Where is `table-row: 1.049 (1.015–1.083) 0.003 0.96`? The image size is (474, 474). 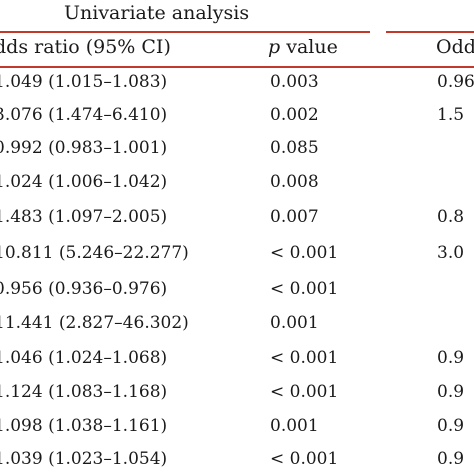 table-row: 1.049 (1.015–1.083) 0.003 0.96 is located at coordinates (237, 88).